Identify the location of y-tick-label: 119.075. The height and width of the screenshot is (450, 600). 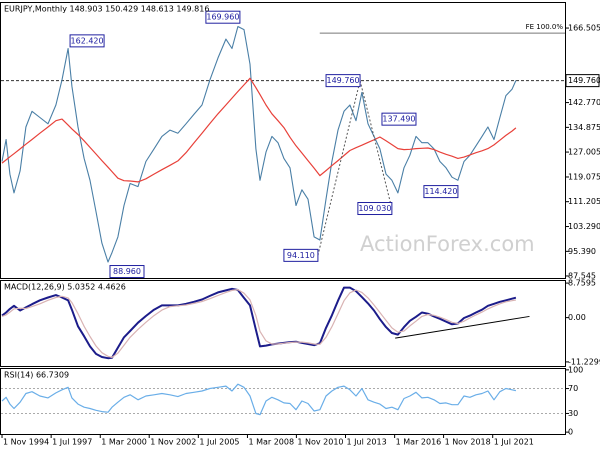
(584, 176).